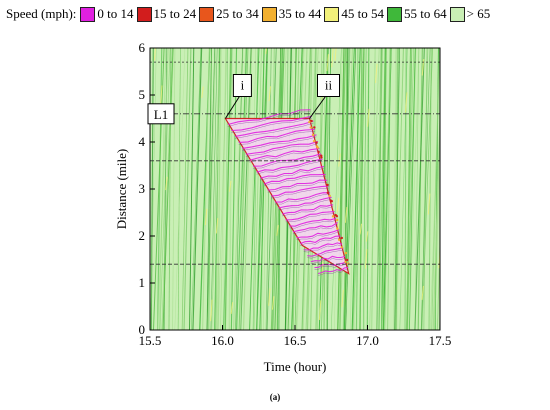  What do you see at coordinates (222, 340) in the screenshot?
I see `x-tick-label: 16.0` at bounding box center [222, 340].